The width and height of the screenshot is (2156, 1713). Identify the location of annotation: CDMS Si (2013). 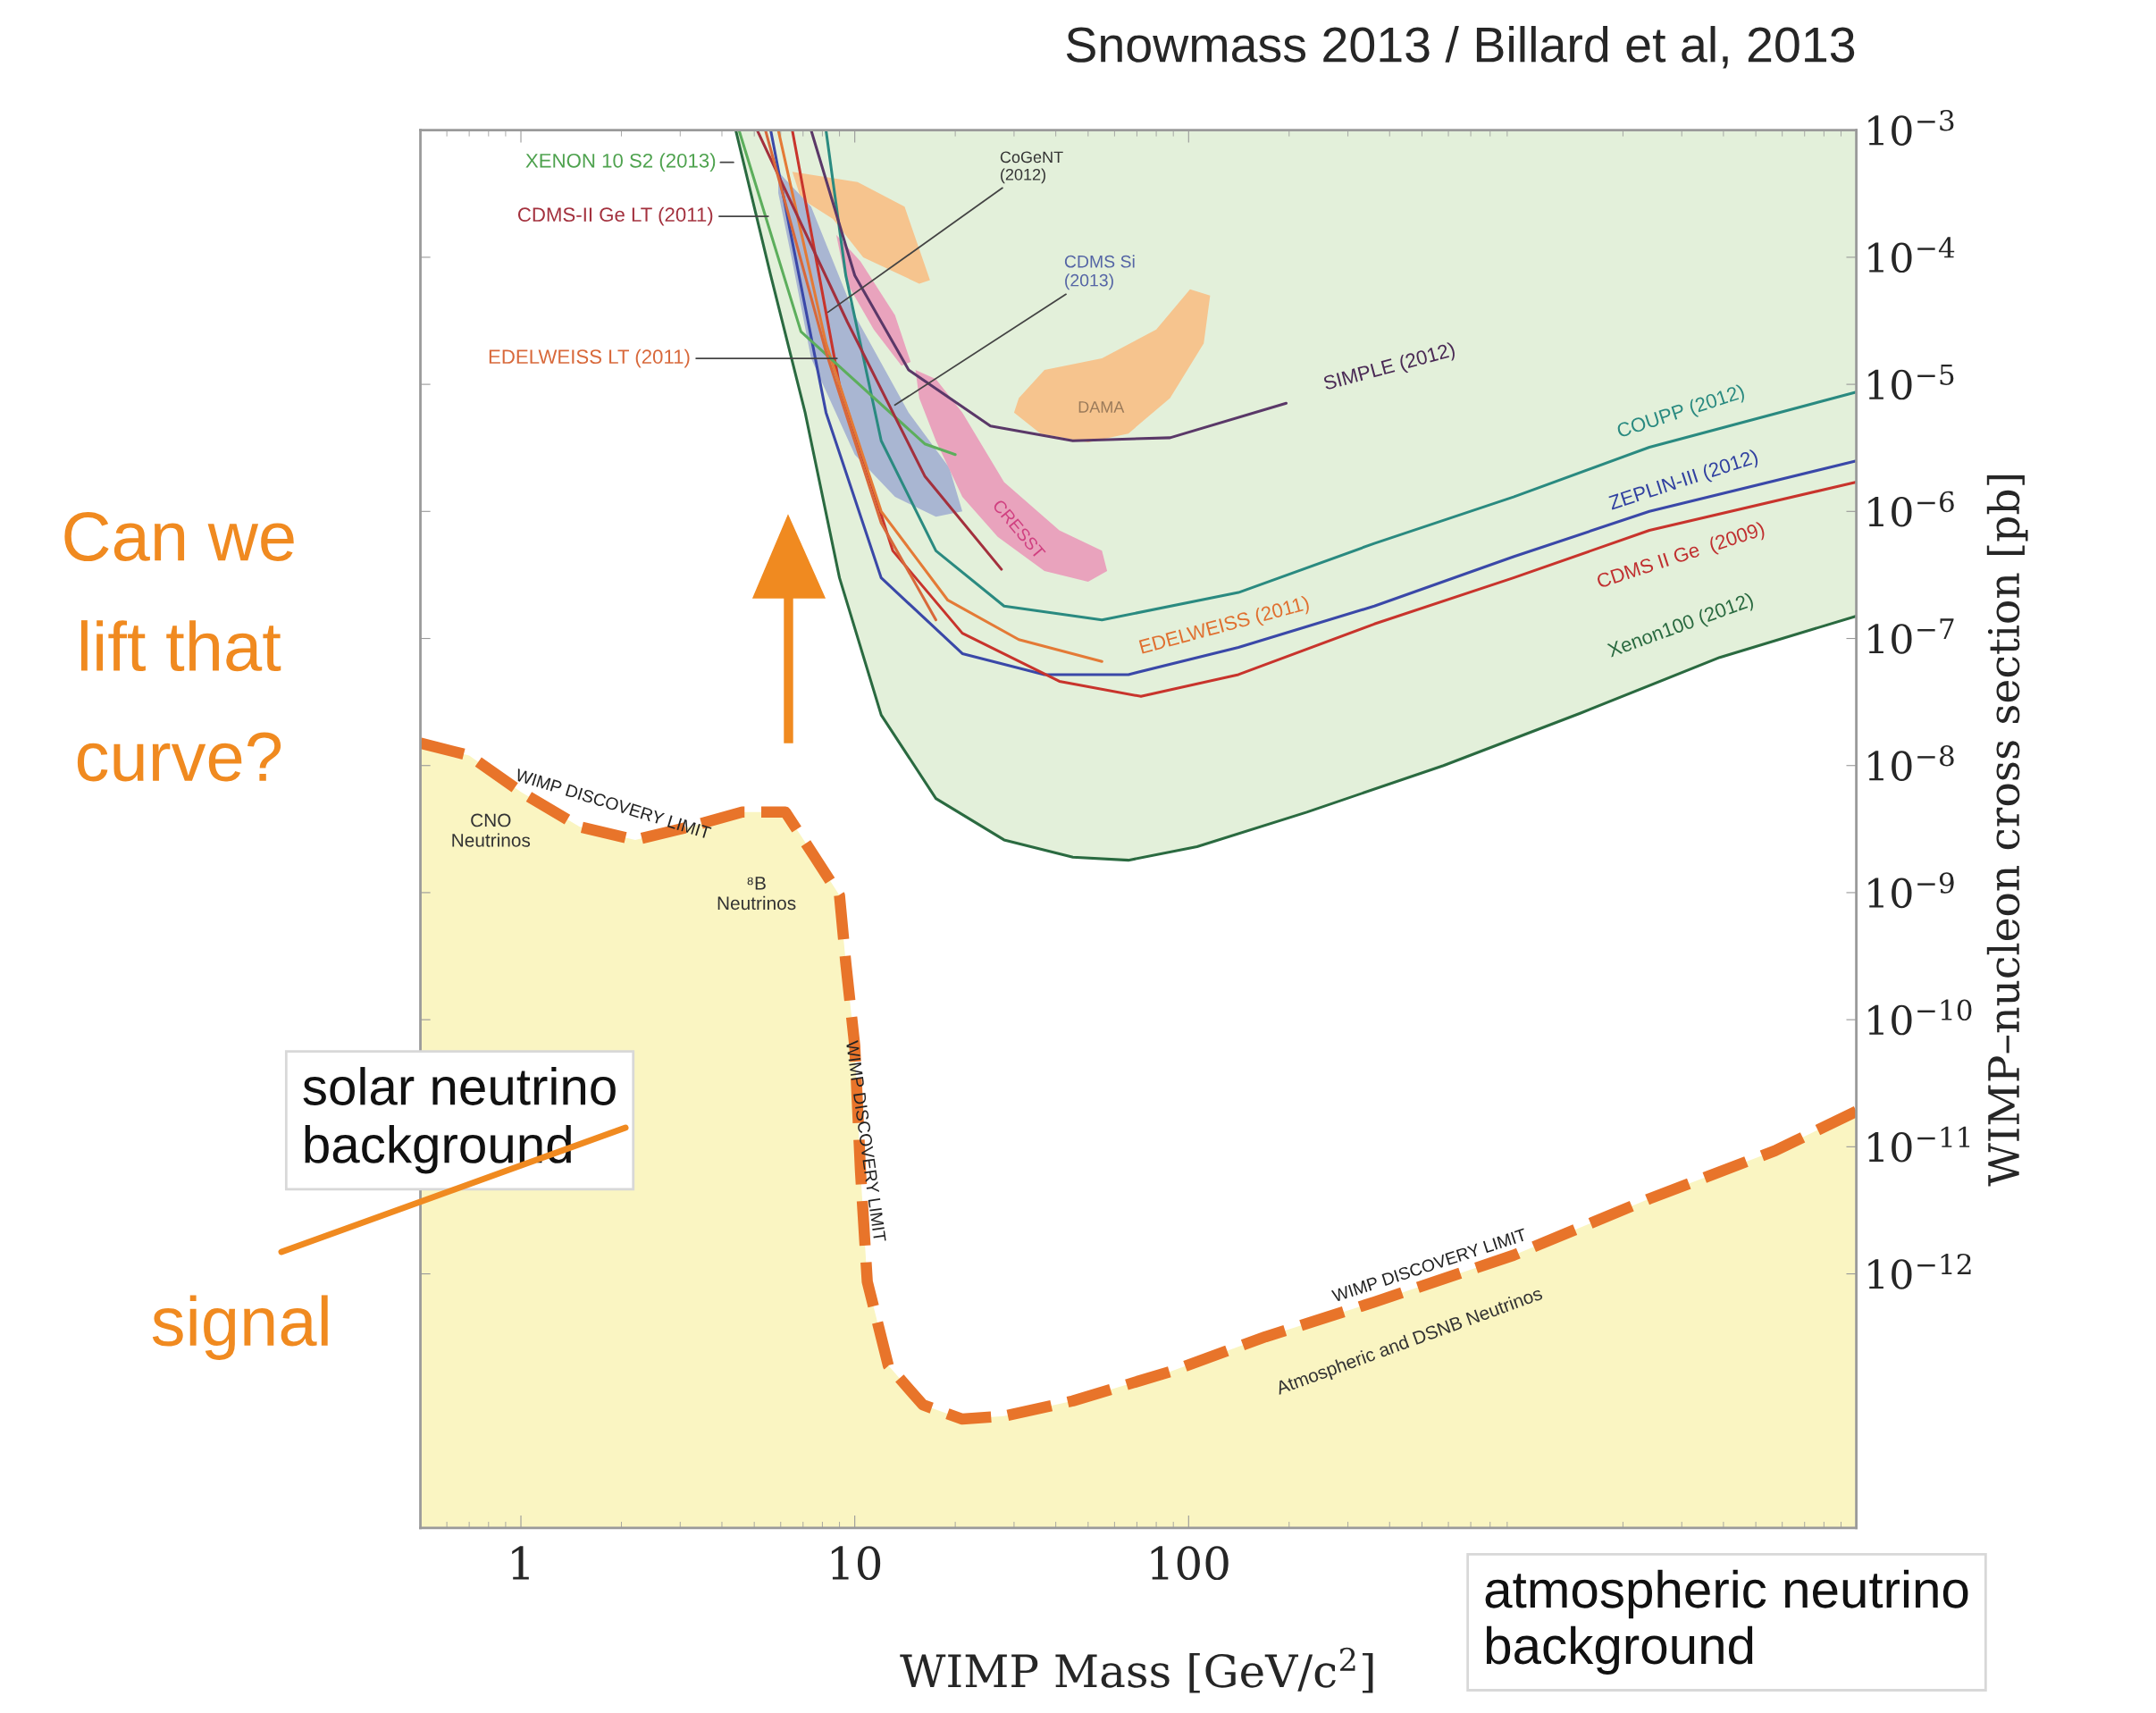
(1099, 272).